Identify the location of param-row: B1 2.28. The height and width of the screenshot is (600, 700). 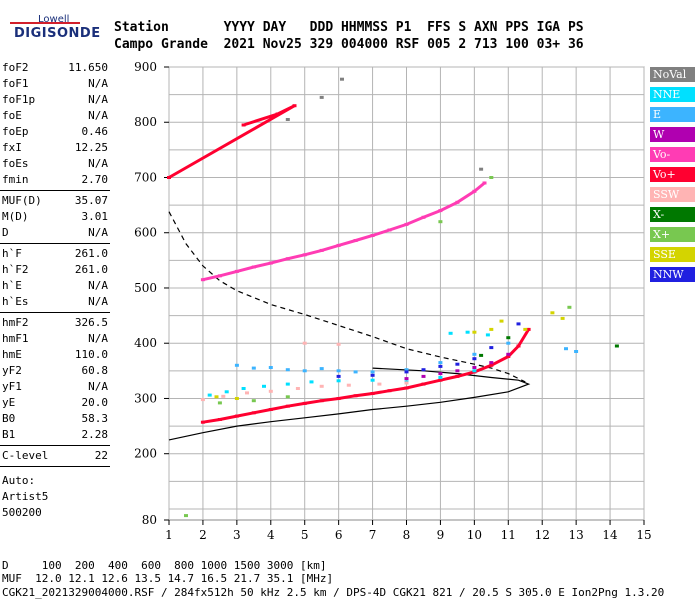
(55, 435).